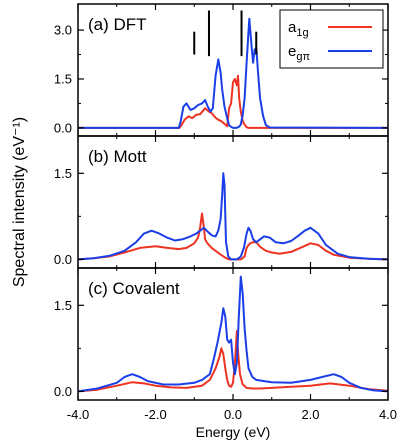 This screenshot has height=442, width=409. I want to click on panel-label: (b) Mott, so click(117, 156).